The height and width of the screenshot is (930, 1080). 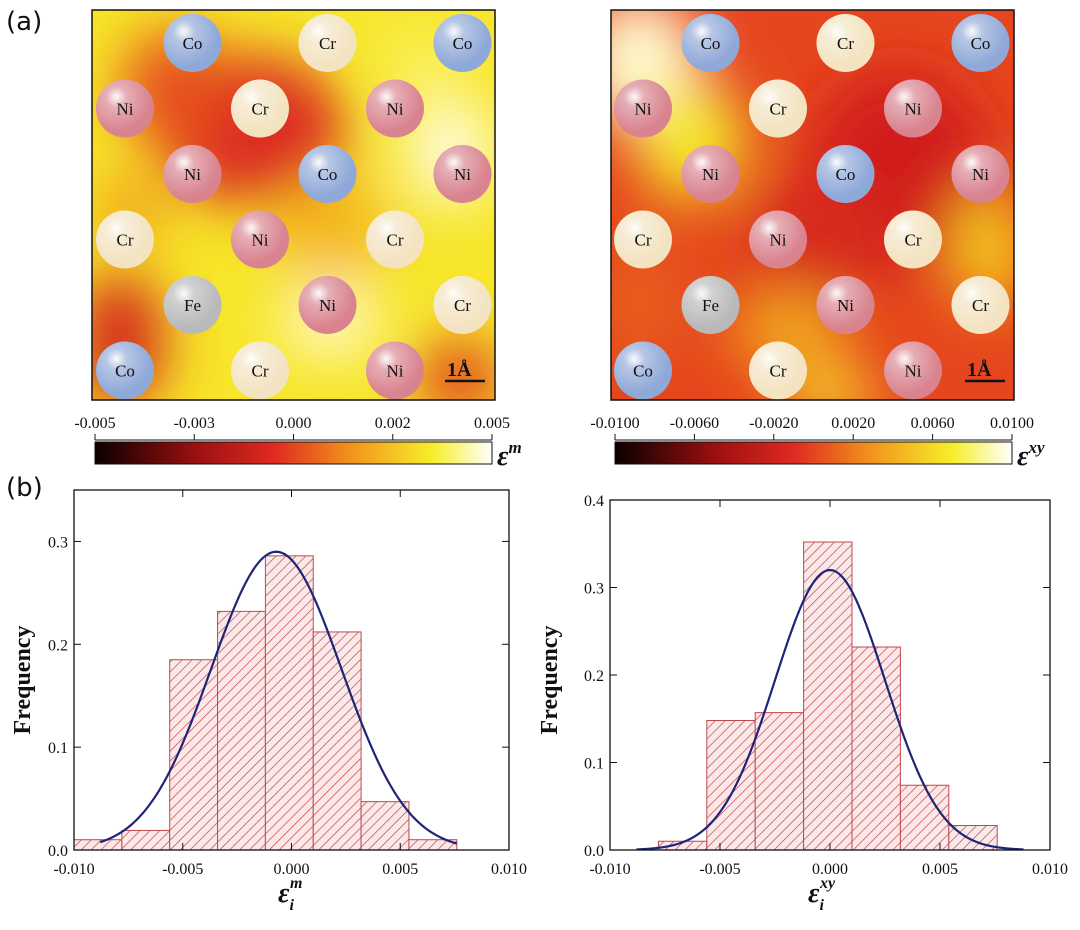 What do you see at coordinates (23, 680) in the screenshot?
I see `histogram-m-ylabel: Frequency` at bounding box center [23, 680].